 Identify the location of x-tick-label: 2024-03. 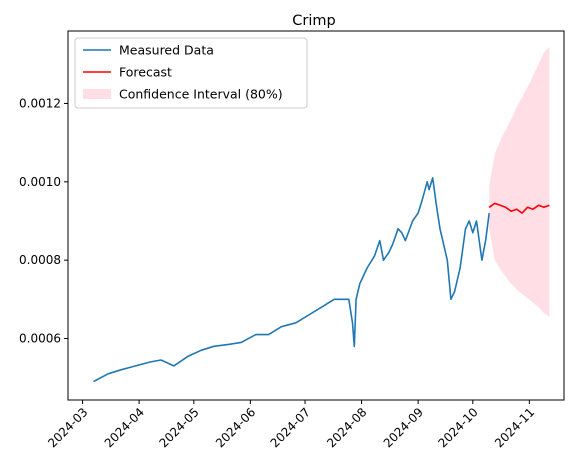
(67, 427).